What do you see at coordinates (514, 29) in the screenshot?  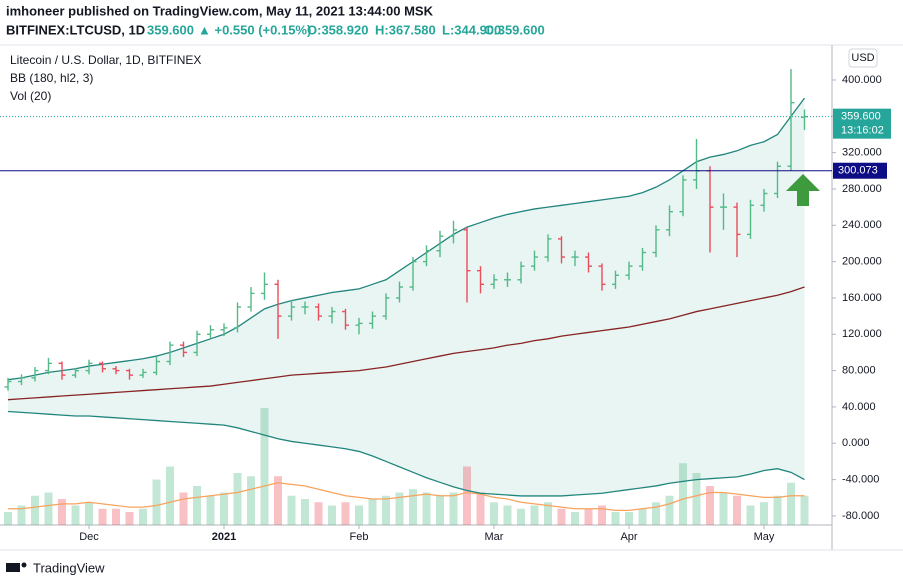 I see `close: C:359.600` at bounding box center [514, 29].